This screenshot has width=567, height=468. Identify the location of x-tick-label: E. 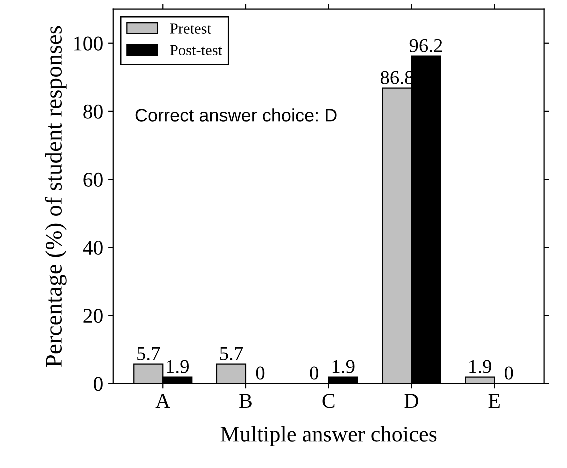
(494, 401).